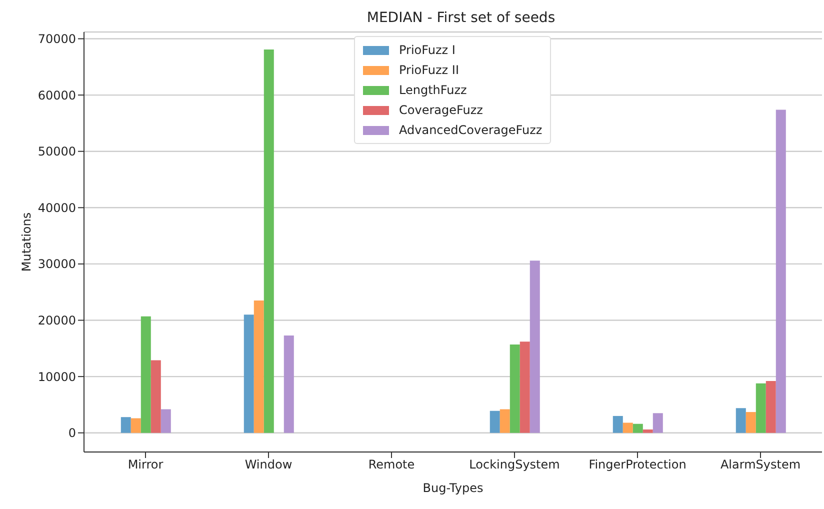 The image size is (824, 509). Describe the element at coordinates (57, 39) in the screenshot. I see `y-tick-label: 70000` at that location.